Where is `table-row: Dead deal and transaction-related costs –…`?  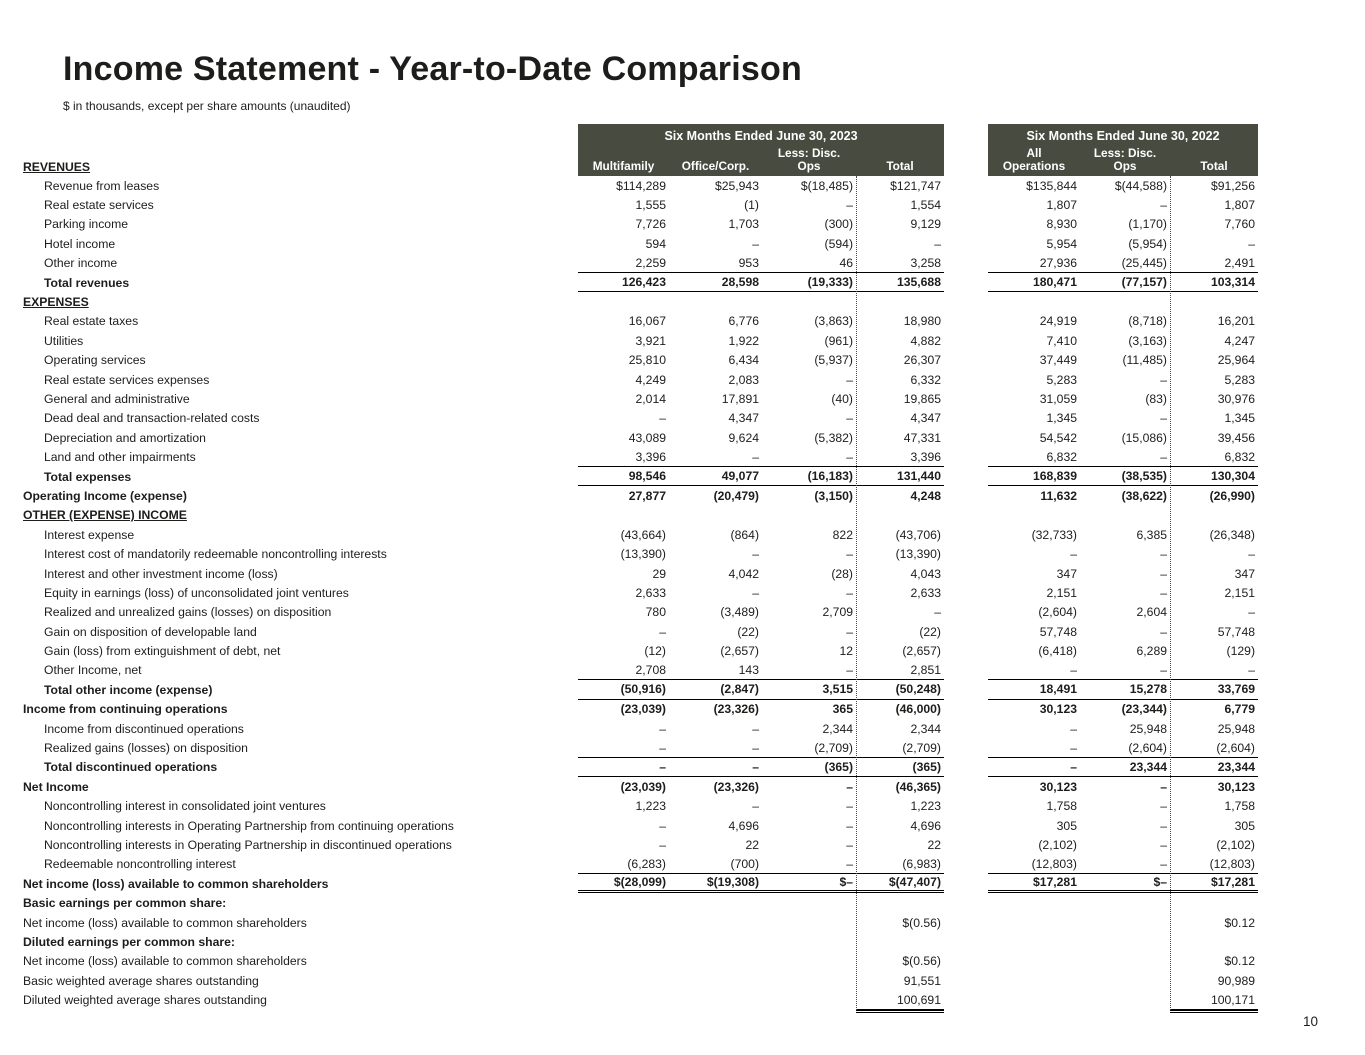 table-row: Dead deal and transaction-related costs –… is located at coordinates (640, 418).